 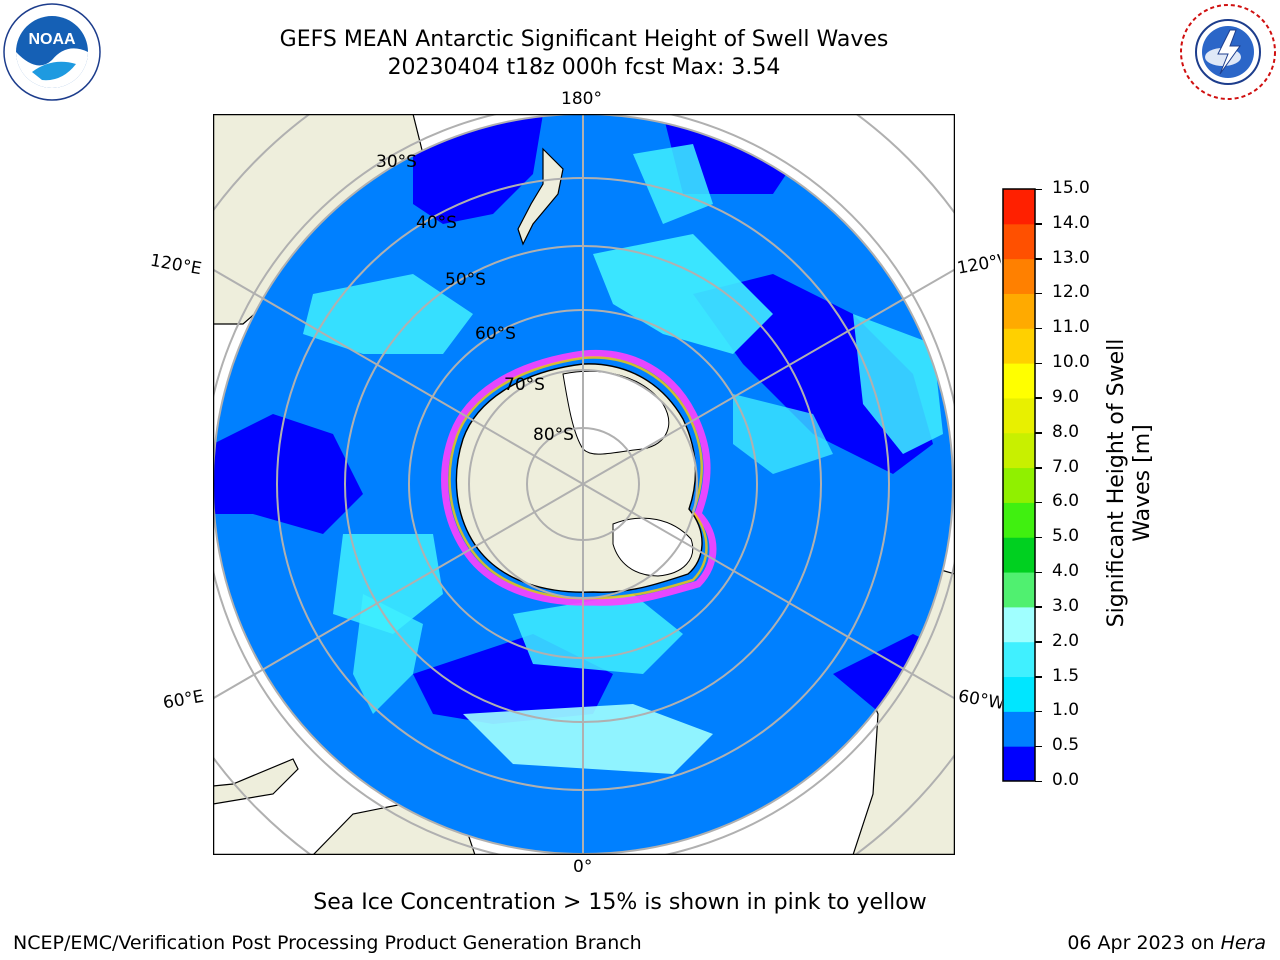 I want to click on lon-label-upper-left: 120°E, so click(x=176, y=265).